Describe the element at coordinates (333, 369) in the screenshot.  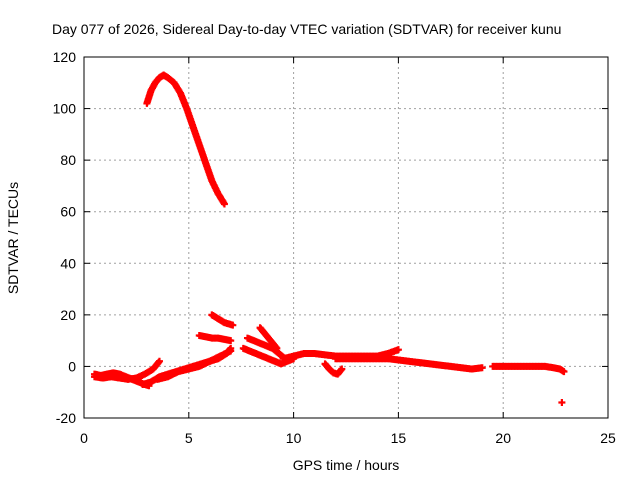
I see `series-arc-mid-g` at that location.